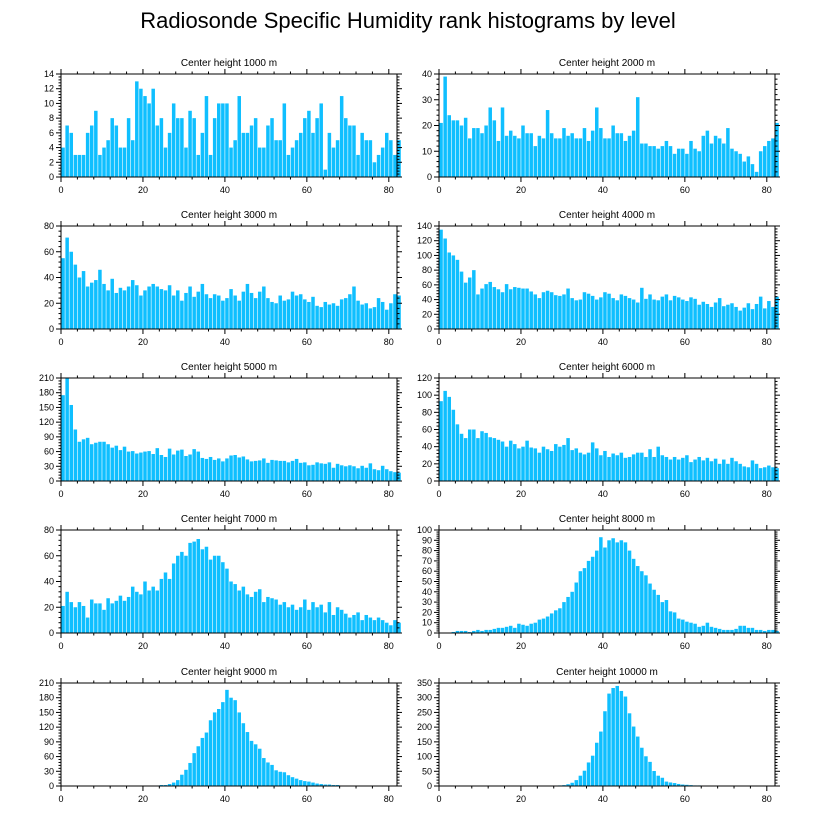 The image size is (816, 824). What do you see at coordinates (46, 712) in the screenshot?
I see `y-tick-label: 150` at bounding box center [46, 712].